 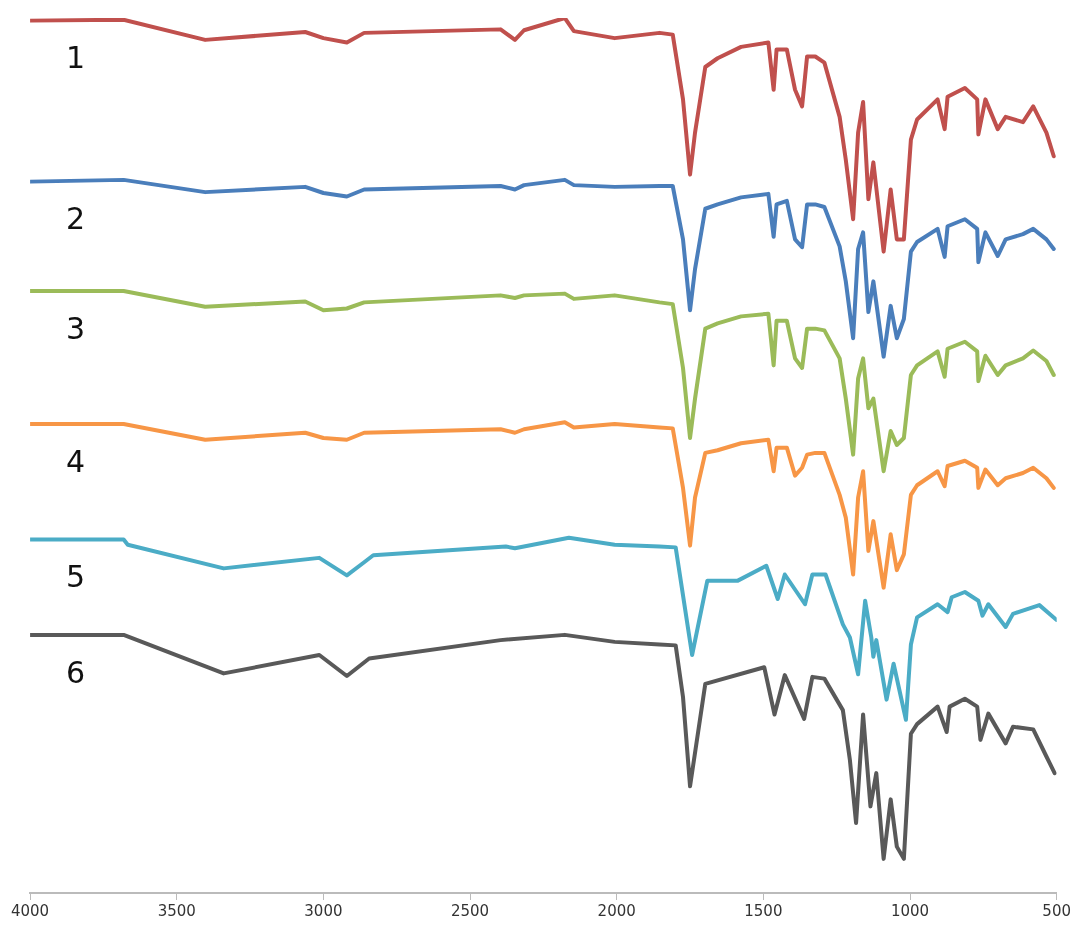 What do you see at coordinates (30, 910) in the screenshot?
I see `x-tick-label: 4000` at bounding box center [30, 910].